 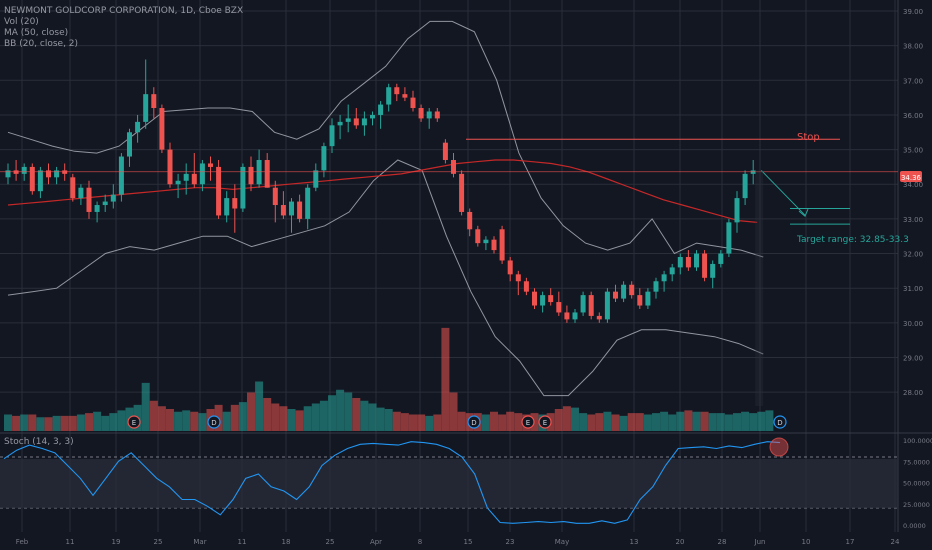 What do you see at coordinates (21, 22) in the screenshot?
I see `volume-indicator-label: Vol (20)` at bounding box center [21, 22].